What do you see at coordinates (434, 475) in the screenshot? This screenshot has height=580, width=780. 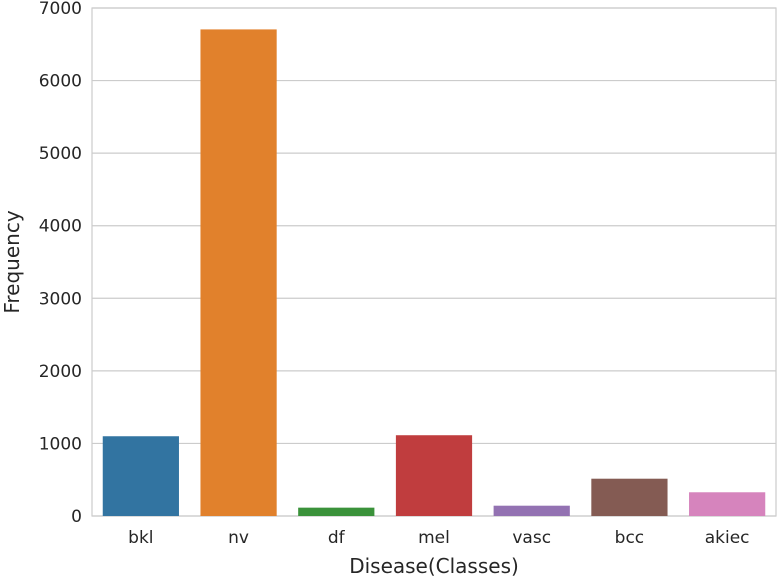 I see `bar-mel` at bounding box center [434, 475].